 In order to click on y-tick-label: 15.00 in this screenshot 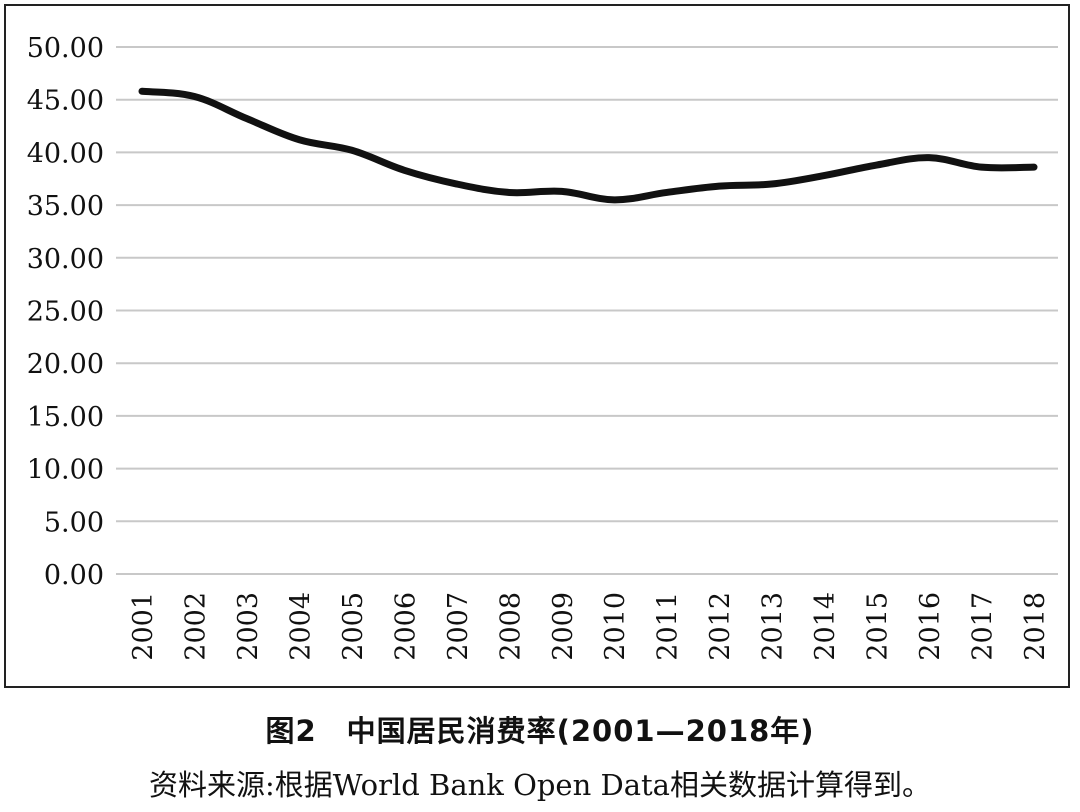, I will do `click(65, 417)`.